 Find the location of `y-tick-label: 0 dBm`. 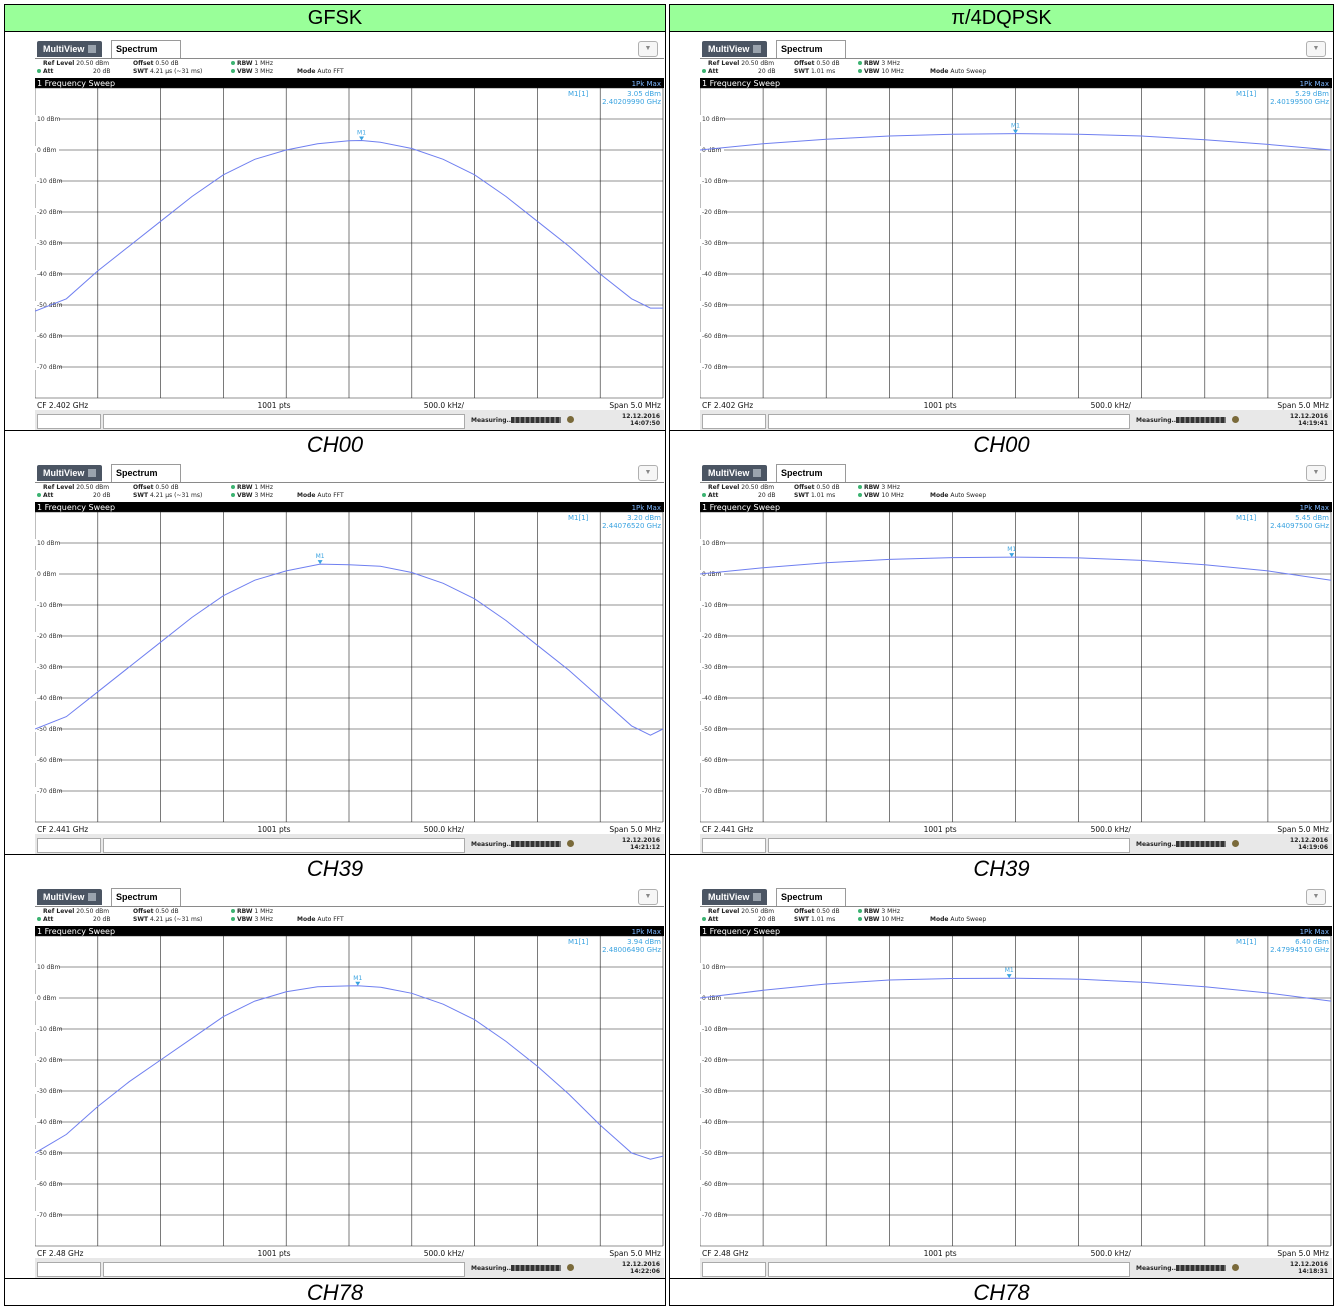

y-tick-label: 0 dBm is located at coordinates (47, 150).